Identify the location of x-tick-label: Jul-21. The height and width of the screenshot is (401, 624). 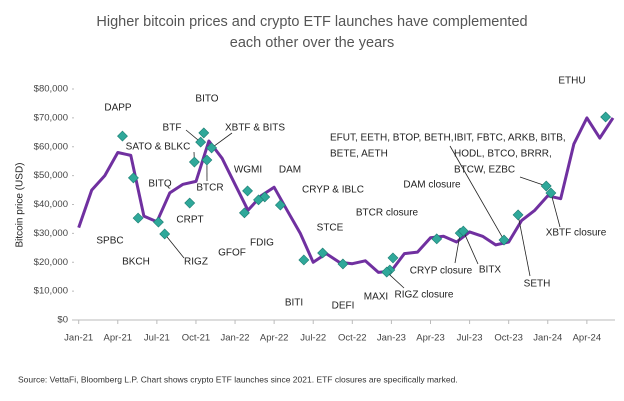
(157, 338).